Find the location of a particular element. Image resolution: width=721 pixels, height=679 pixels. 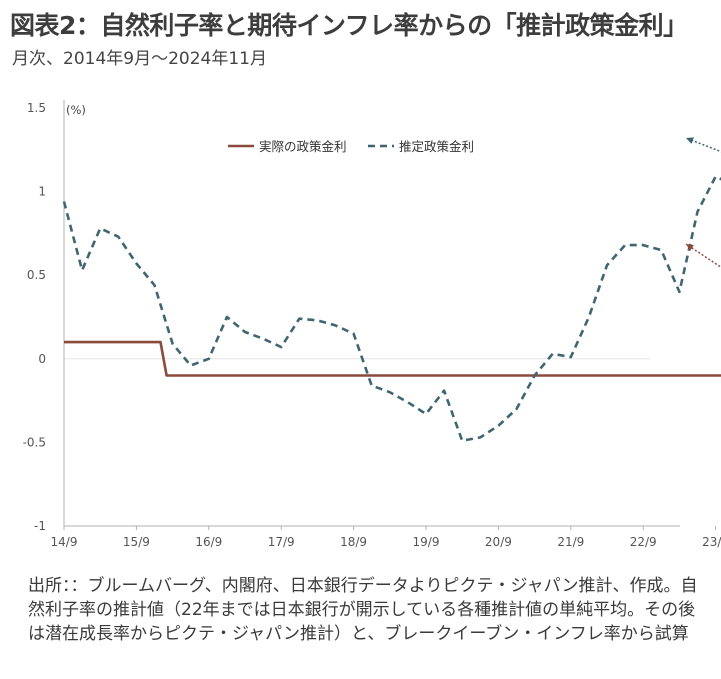

x-tick-label: 19/9 is located at coordinates (426, 542).